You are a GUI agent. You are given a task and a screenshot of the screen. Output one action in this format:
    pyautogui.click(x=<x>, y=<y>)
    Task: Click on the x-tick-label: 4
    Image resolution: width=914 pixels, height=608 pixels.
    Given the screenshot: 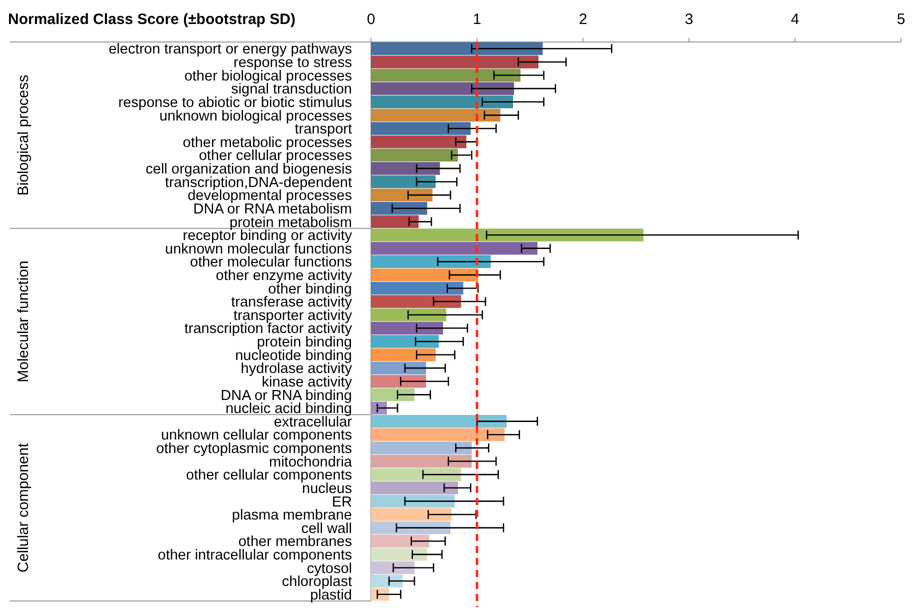 What is the action you would take?
    pyautogui.click(x=795, y=19)
    